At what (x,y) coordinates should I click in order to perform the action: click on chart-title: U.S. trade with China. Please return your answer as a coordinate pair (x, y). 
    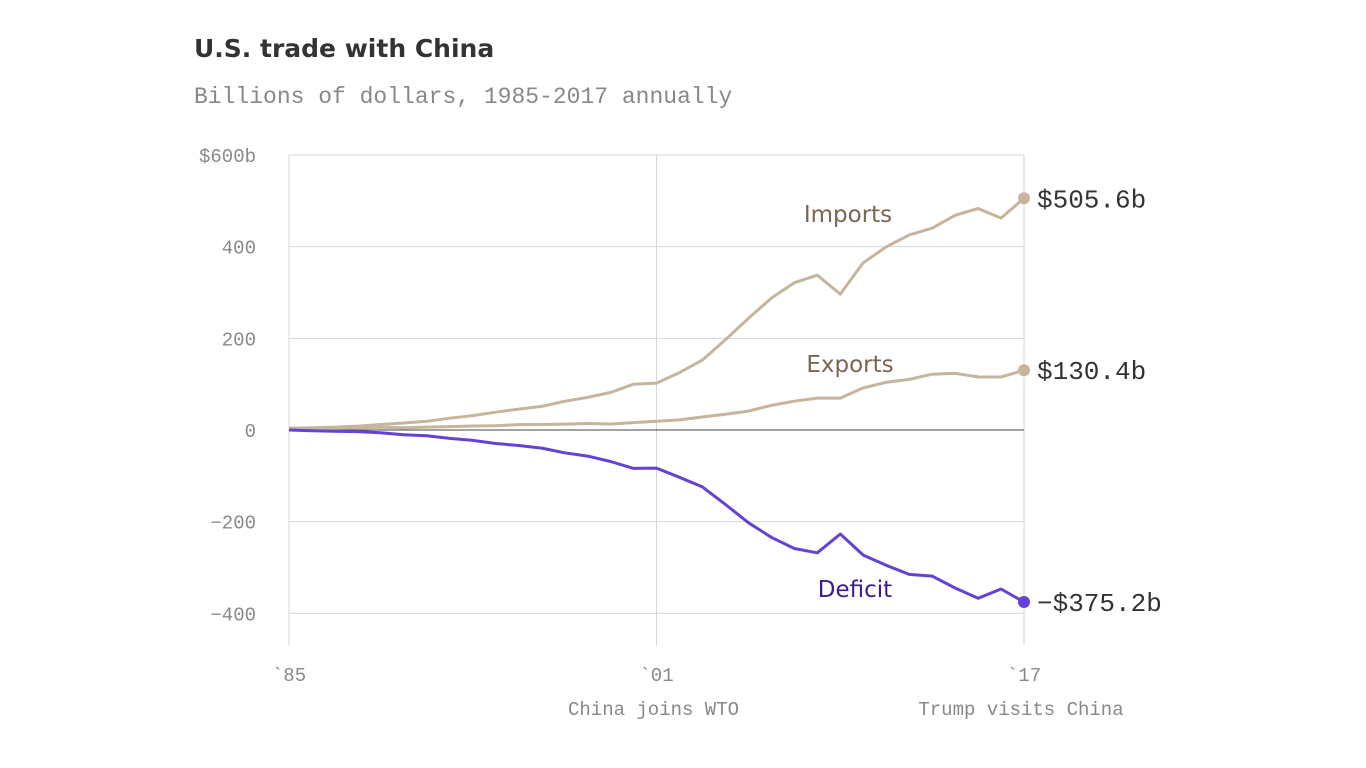
    Looking at the image, I should click on (344, 48).